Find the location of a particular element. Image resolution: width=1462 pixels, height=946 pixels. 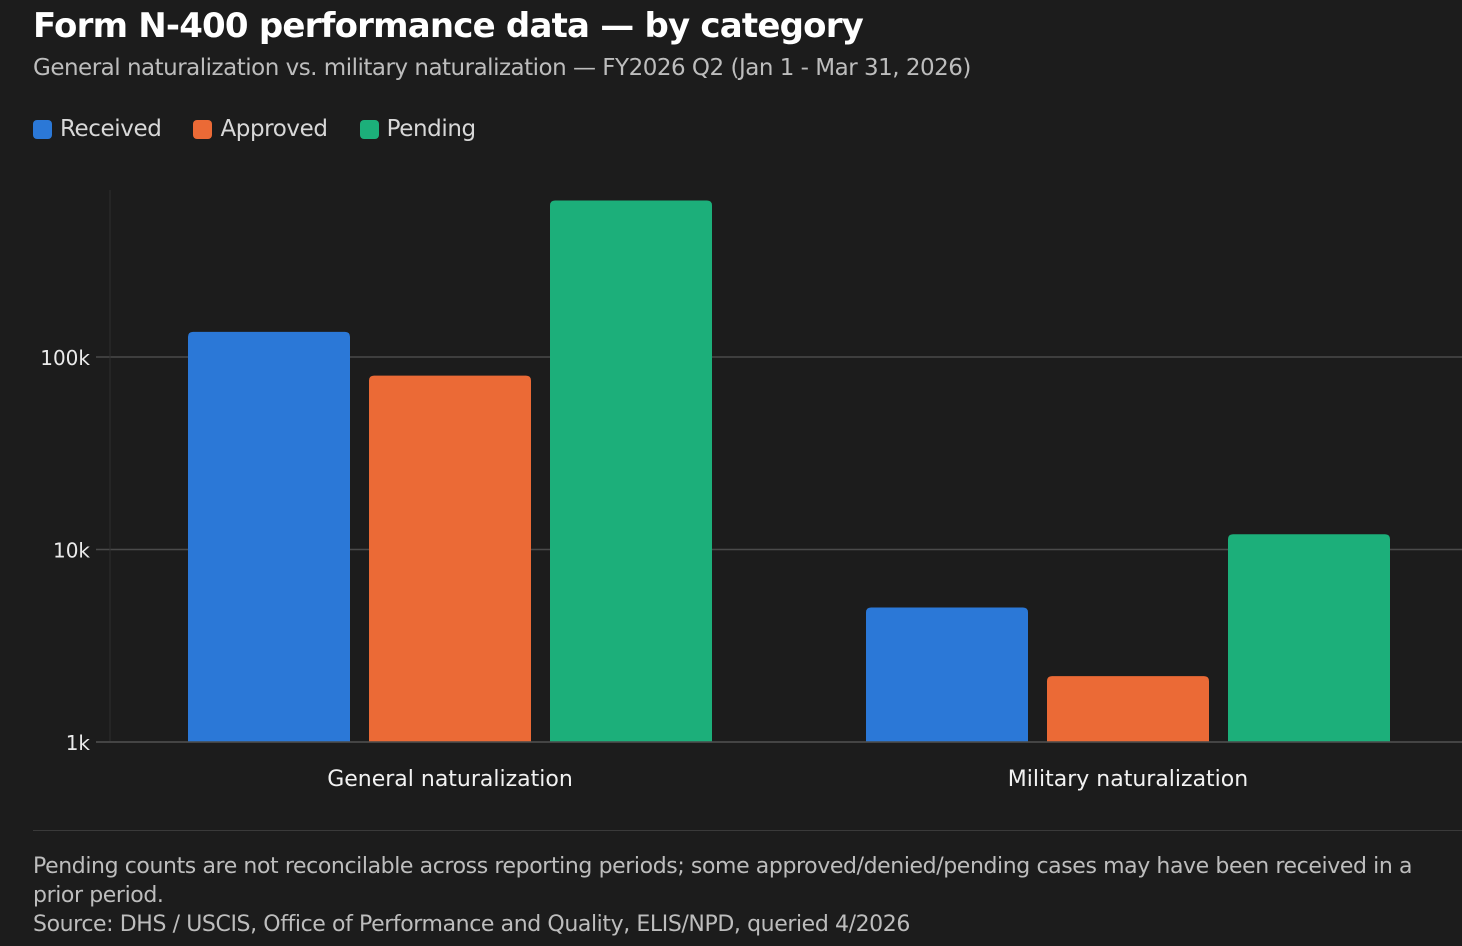

bar-approved-military is located at coordinates (1128, 709).